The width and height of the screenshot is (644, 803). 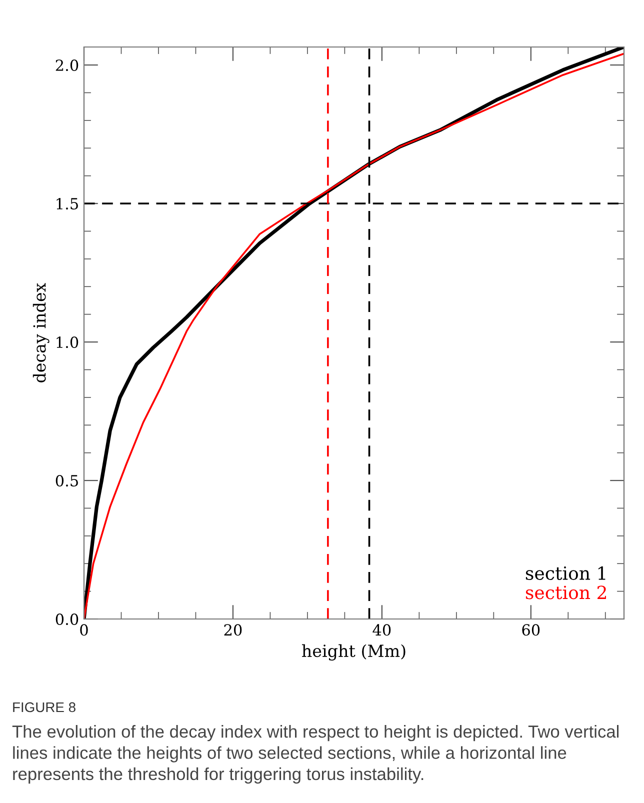 What do you see at coordinates (381, 630) in the screenshot?
I see `x-tick-label: 40` at bounding box center [381, 630].